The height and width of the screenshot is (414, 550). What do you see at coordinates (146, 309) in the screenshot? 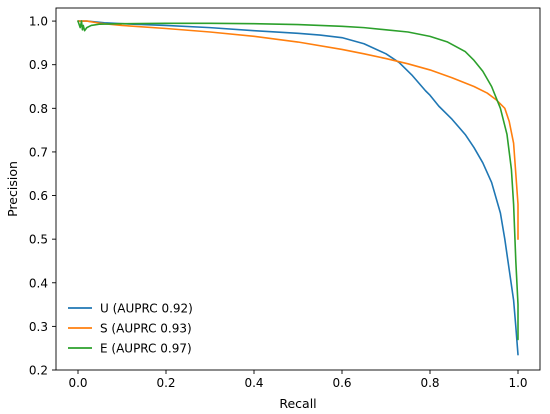
I see `legend-label-0: U (AUPRC 0.92)` at bounding box center [146, 309].